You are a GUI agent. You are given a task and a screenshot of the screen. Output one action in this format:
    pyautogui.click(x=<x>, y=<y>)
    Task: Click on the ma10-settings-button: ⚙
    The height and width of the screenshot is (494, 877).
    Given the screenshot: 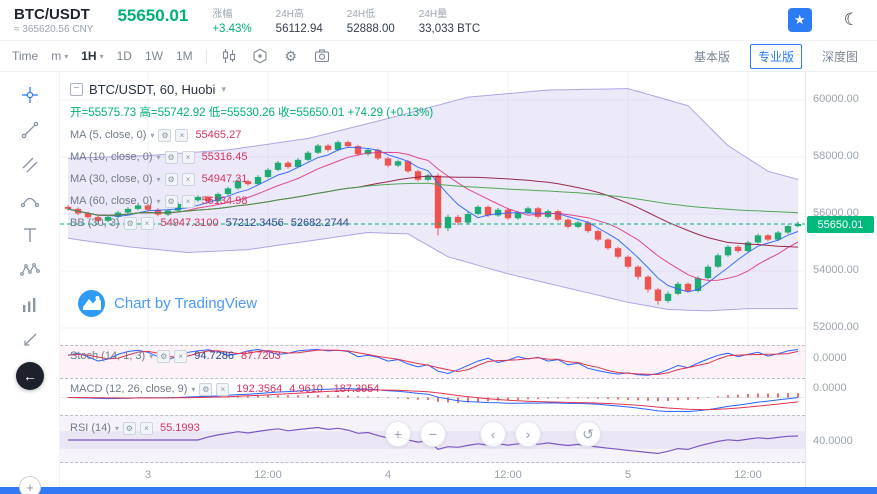 What is the action you would take?
    pyautogui.click(x=171, y=157)
    